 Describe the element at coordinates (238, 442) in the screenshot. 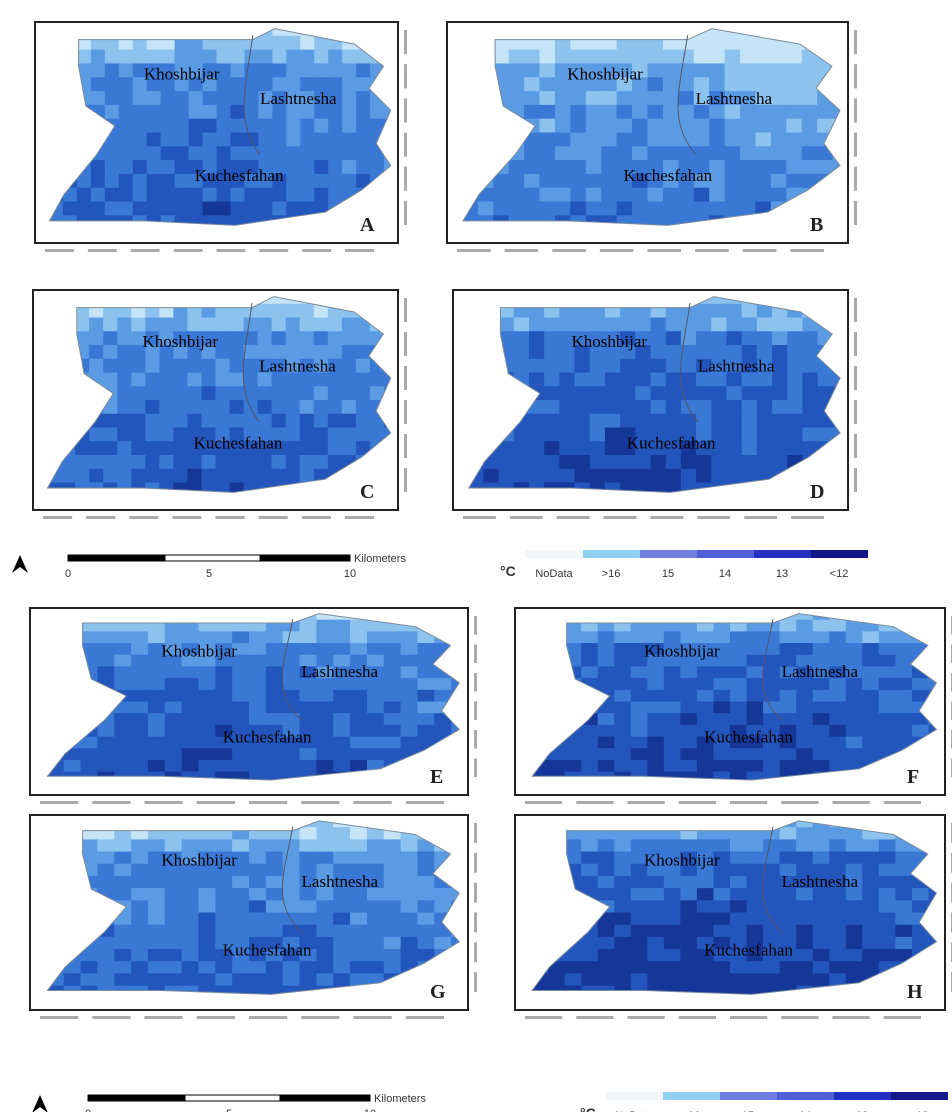

I see `place-label: Kuchesfahan` at that location.